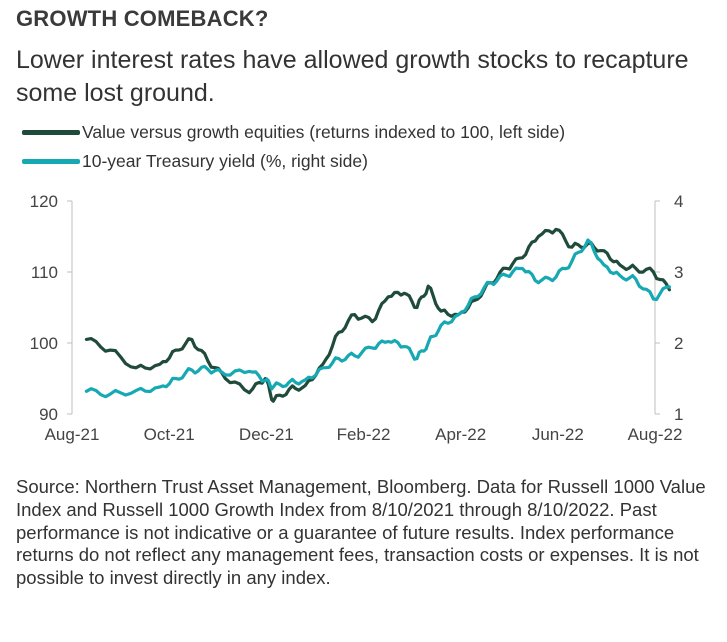 Image resolution: width=727 pixels, height=642 pixels. What do you see at coordinates (169, 434) in the screenshot?
I see `x-axis-tick-label: Oct-21` at bounding box center [169, 434].